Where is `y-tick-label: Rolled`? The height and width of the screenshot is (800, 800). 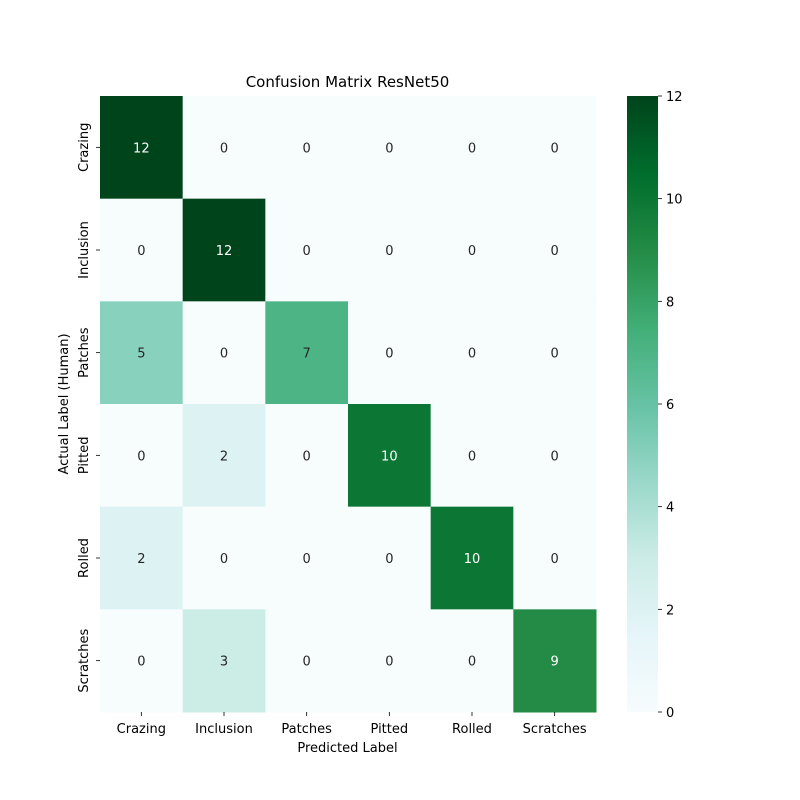 y-tick-label: Rolled is located at coordinates (84, 558).